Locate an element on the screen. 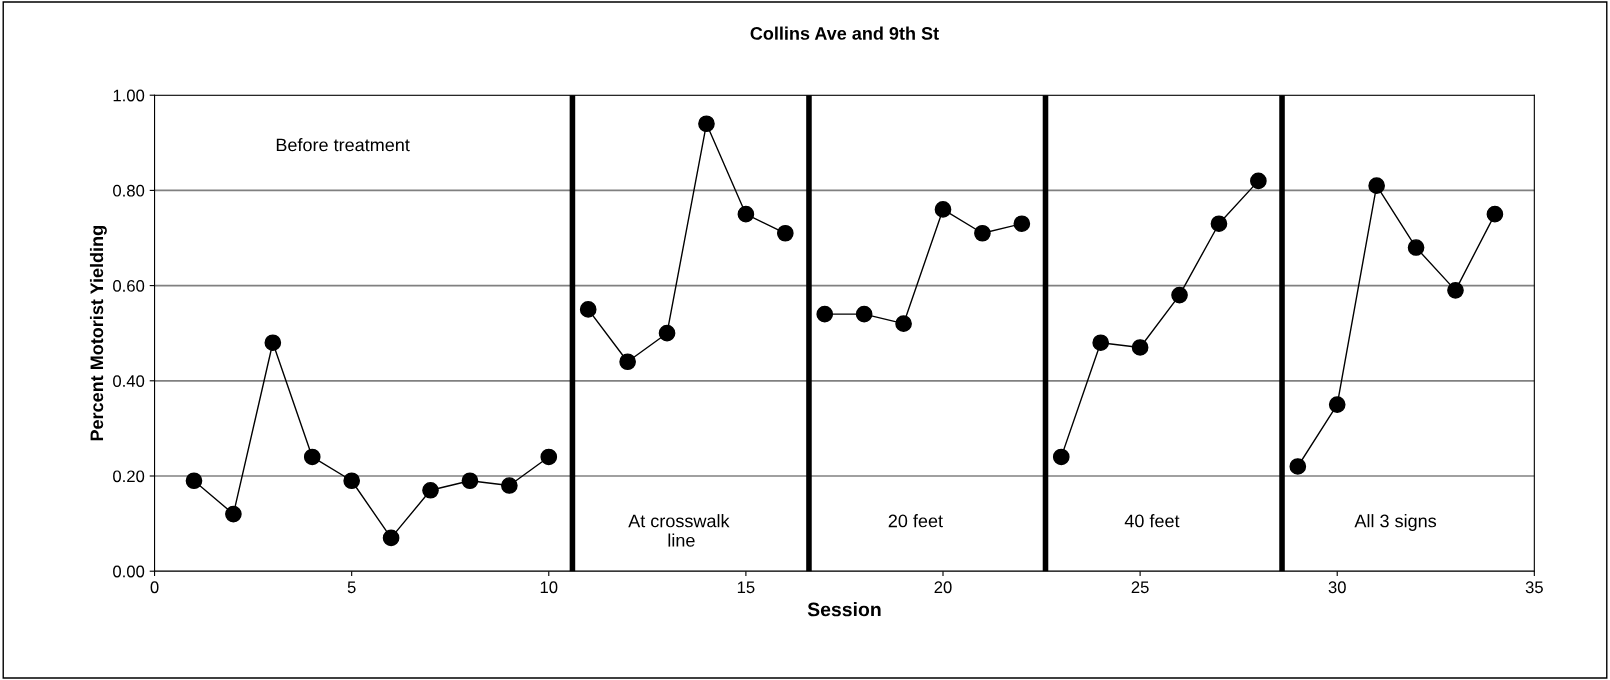  y-axis-title: Percent Motorist Yielding is located at coordinates (98, 333).